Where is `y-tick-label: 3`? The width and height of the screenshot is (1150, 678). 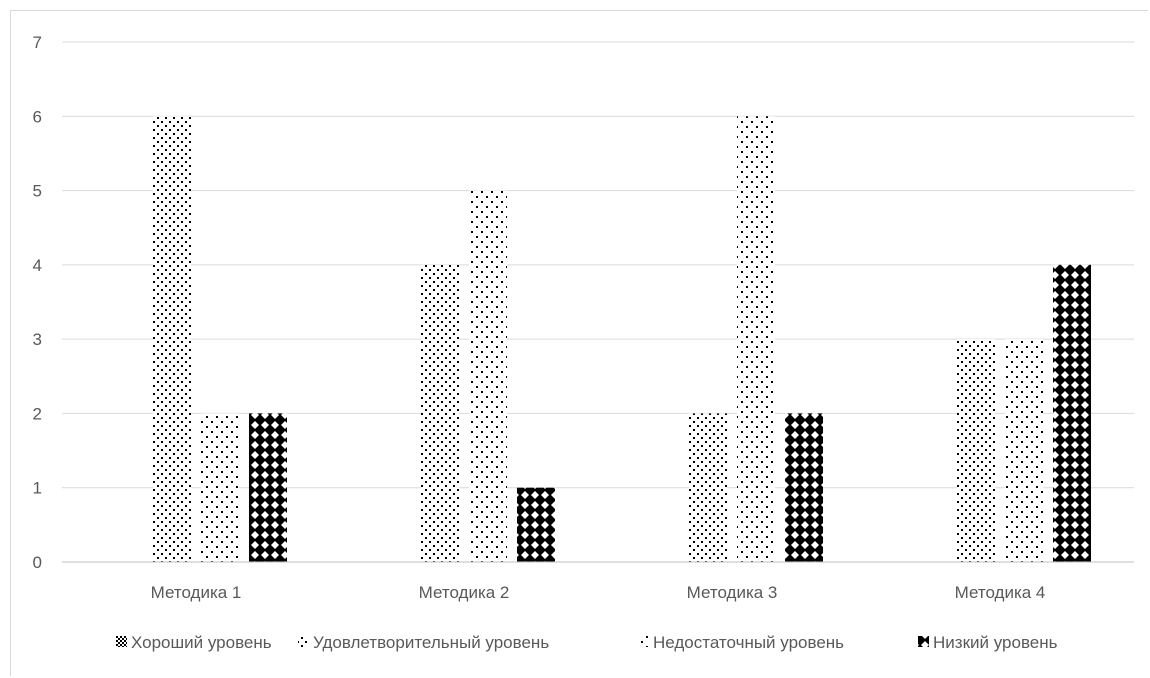 y-tick-label: 3 is located at coordinates (37, 339).